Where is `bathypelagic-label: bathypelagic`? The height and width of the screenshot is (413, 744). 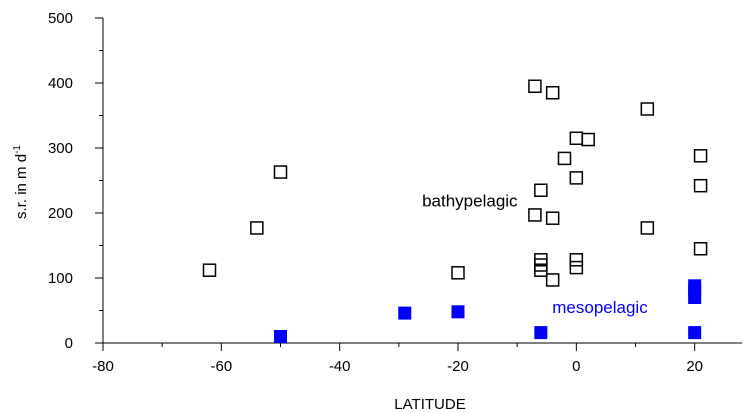
bathypelagic-label: bathypelagic is located at coordinates (470, 201).